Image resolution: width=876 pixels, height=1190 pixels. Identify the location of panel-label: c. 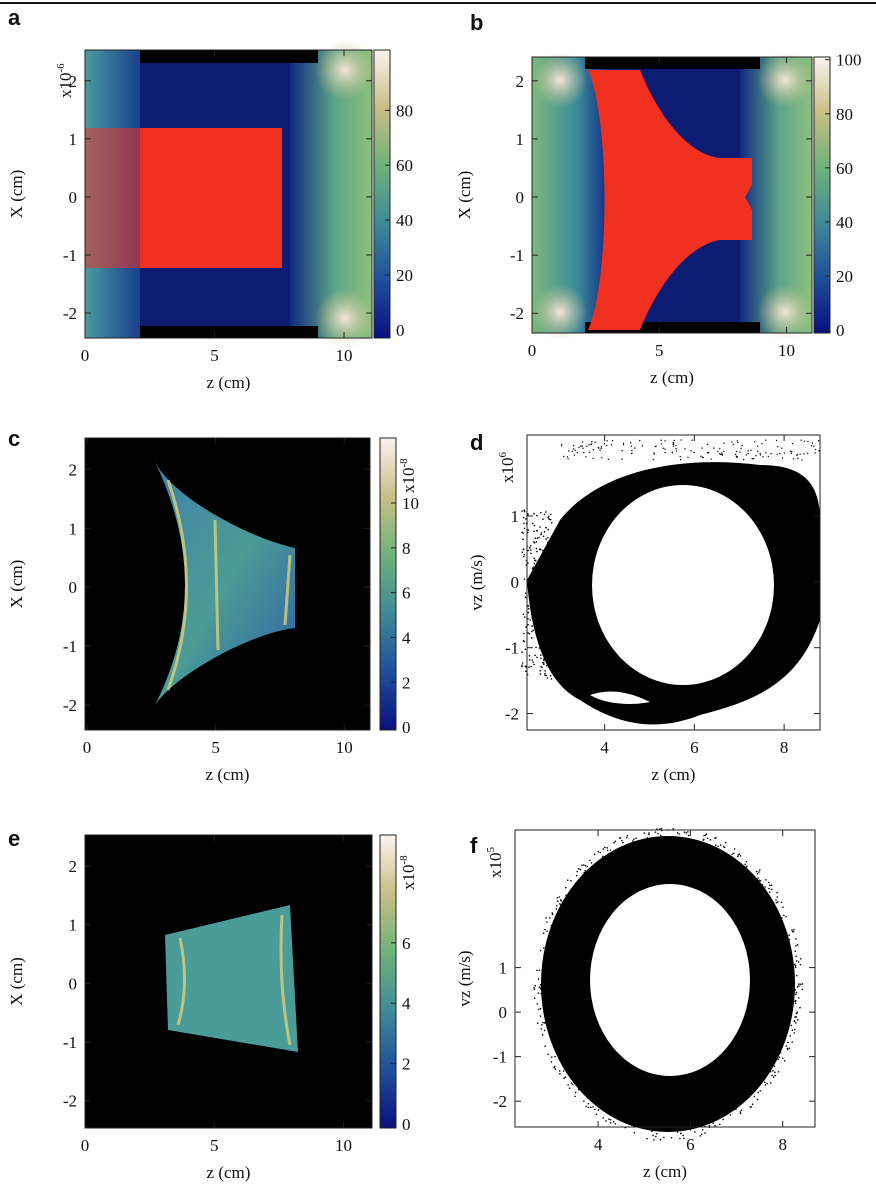
(14, 438).